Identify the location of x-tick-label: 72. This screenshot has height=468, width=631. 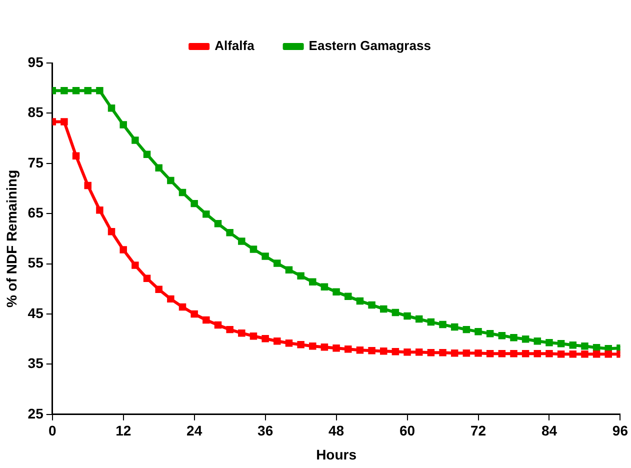
(478, 430).